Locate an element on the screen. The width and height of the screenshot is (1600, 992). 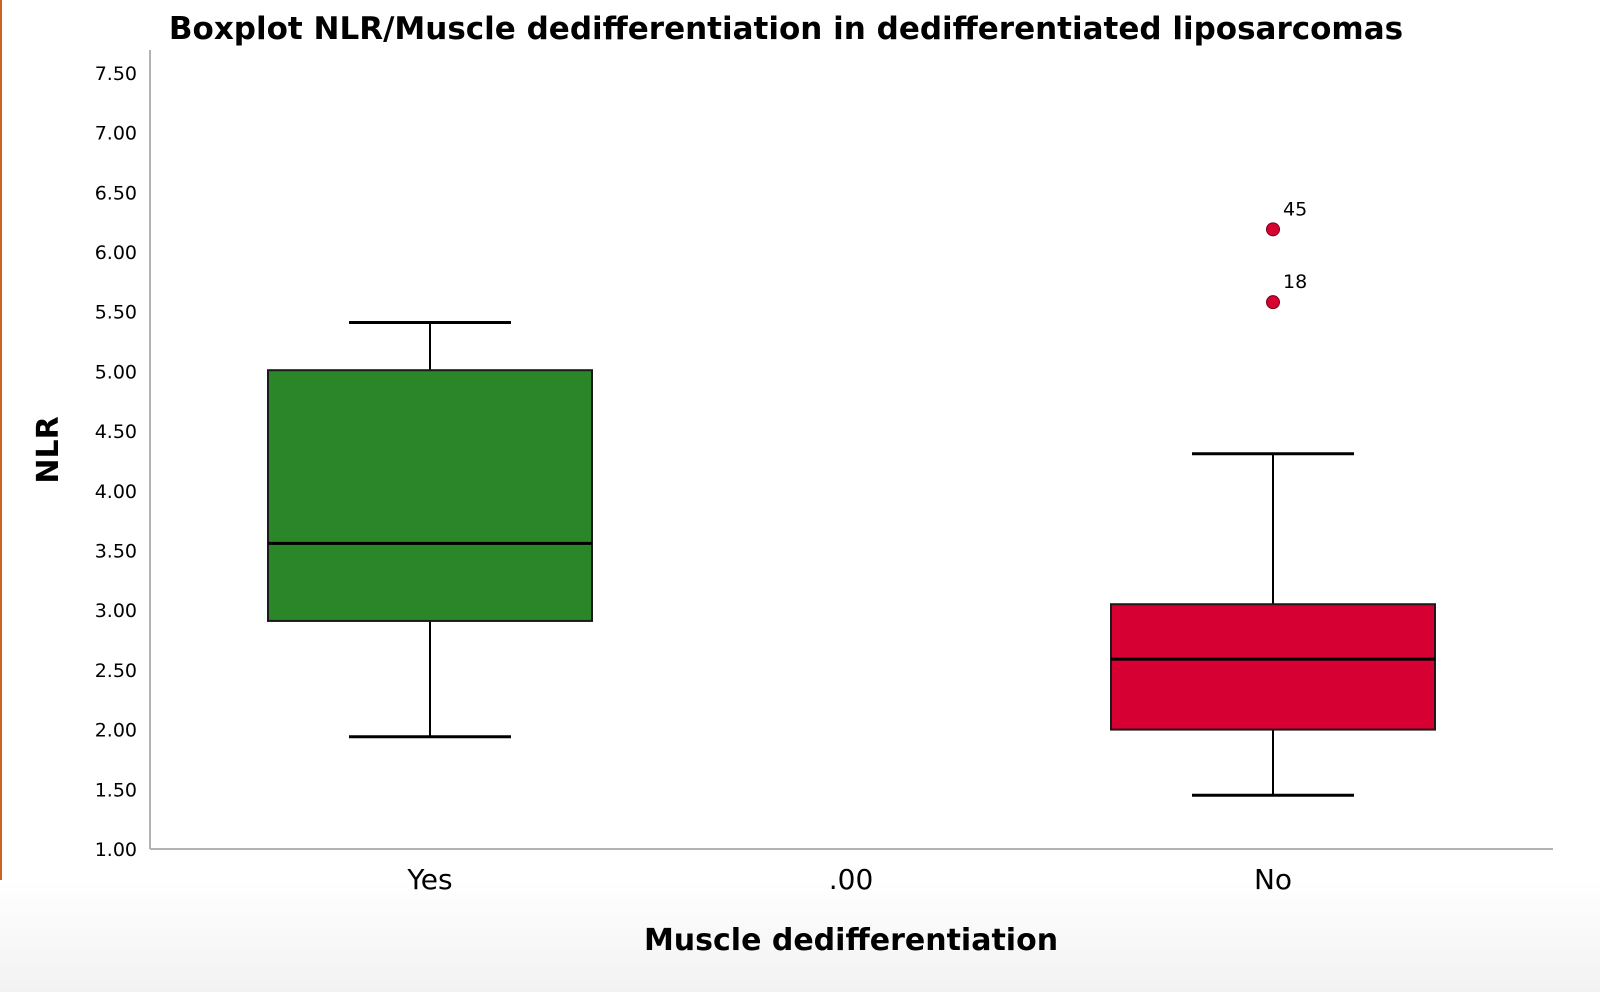
box-no: 45 18 is located at coordinates (1273, 497).